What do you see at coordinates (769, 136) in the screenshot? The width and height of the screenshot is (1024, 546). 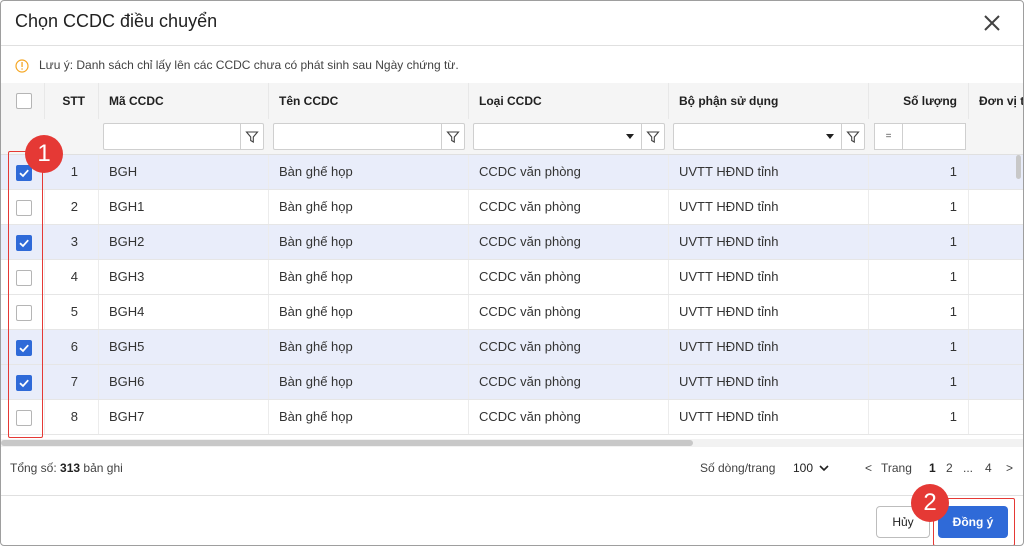 I see `department-filter-select` at bounding box center [769, 136].